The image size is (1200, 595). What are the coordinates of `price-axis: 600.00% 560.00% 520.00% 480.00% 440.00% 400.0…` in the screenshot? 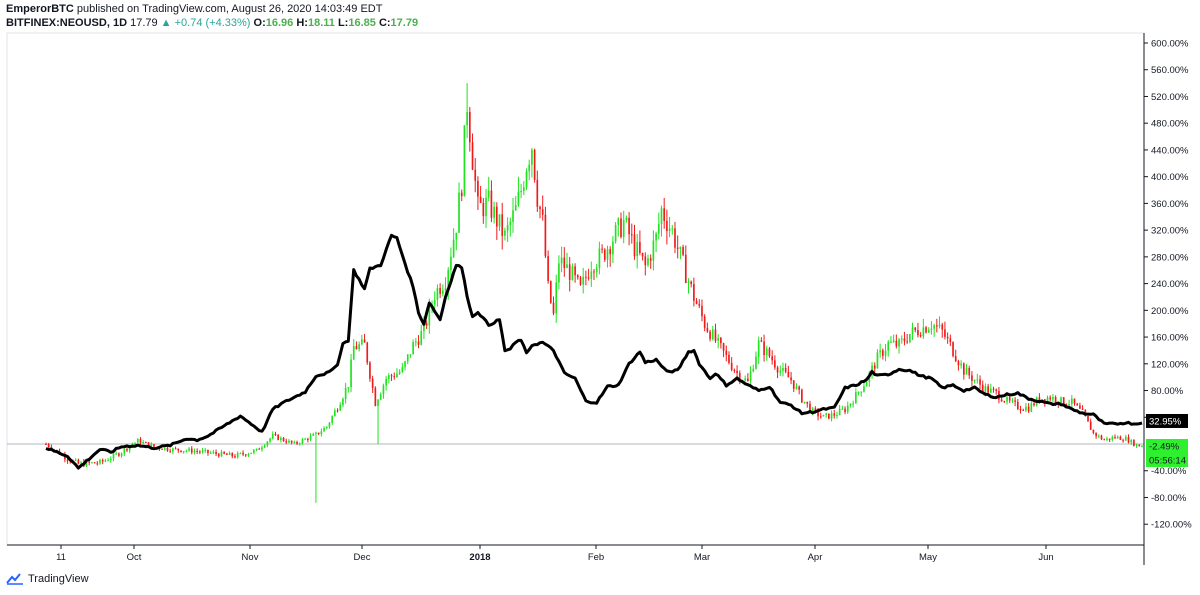 It's located at (1168, 285).